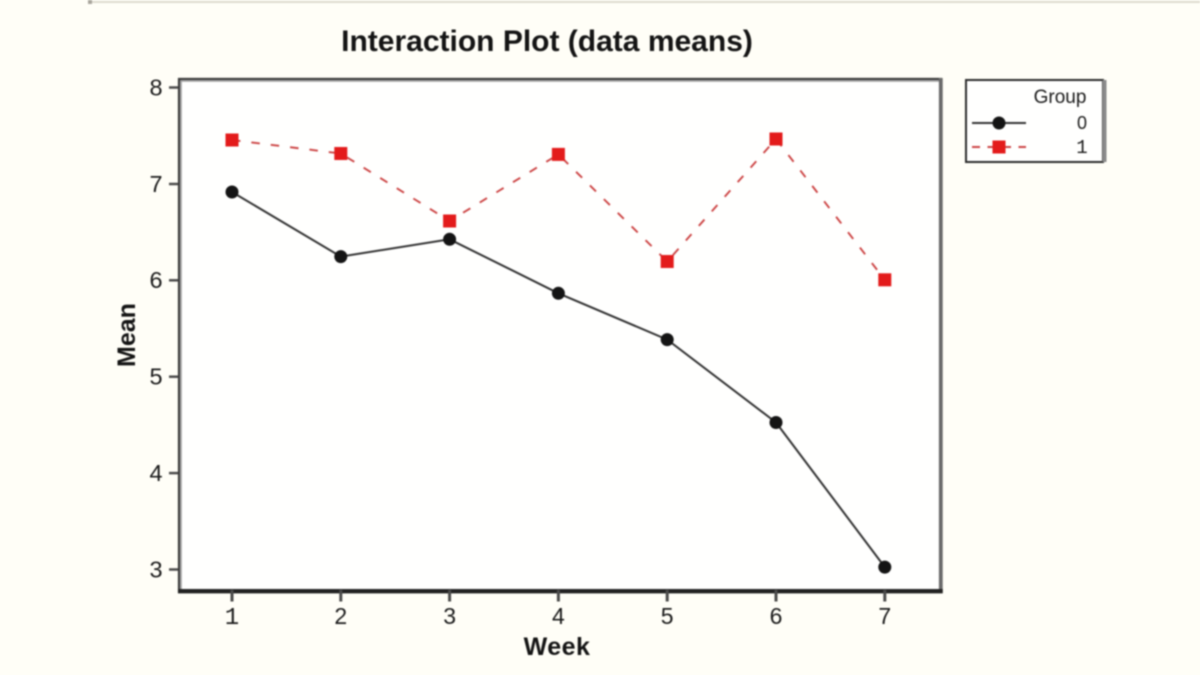 The width and height of the screenshot is (1200, 675). I want to click on svg-text: Mean, so click(127, 335).